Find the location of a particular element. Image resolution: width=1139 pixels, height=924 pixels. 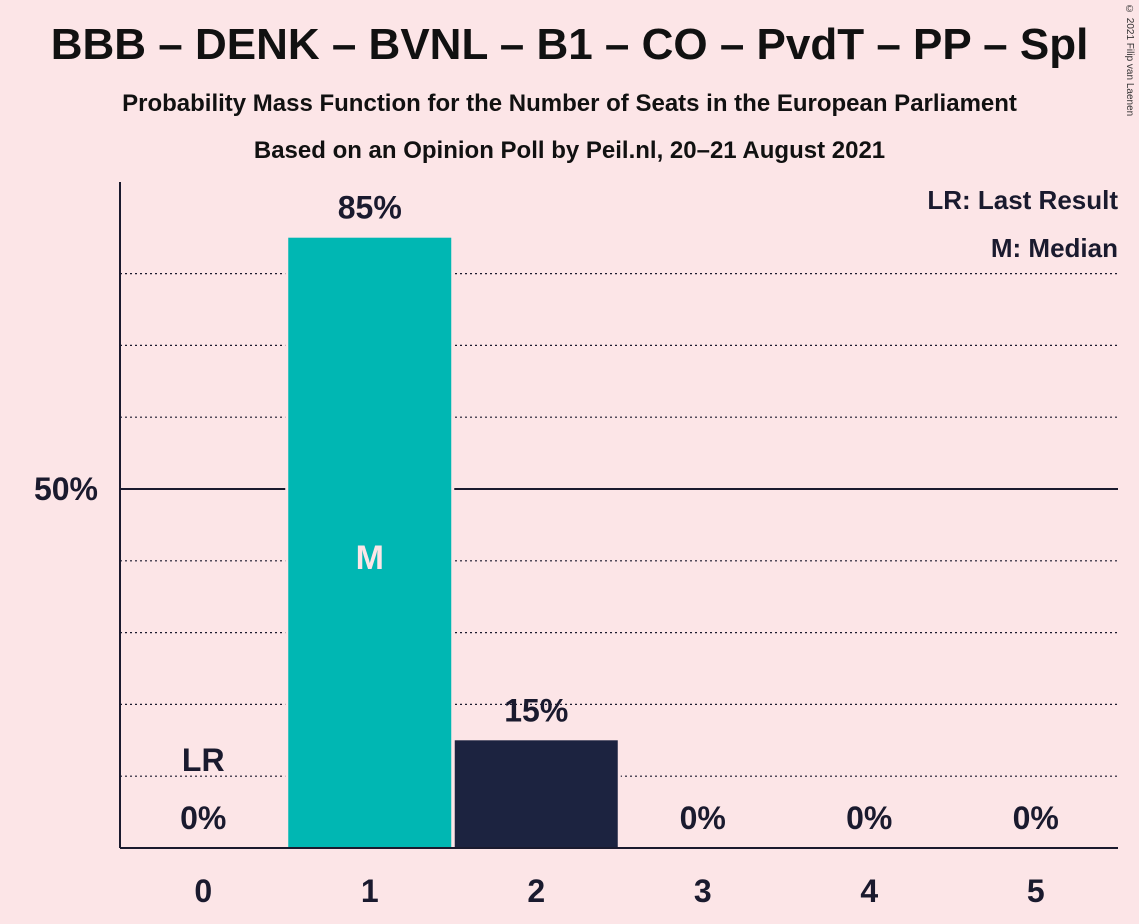

x-tick-label: 1 is located at coordinates (370, 891).